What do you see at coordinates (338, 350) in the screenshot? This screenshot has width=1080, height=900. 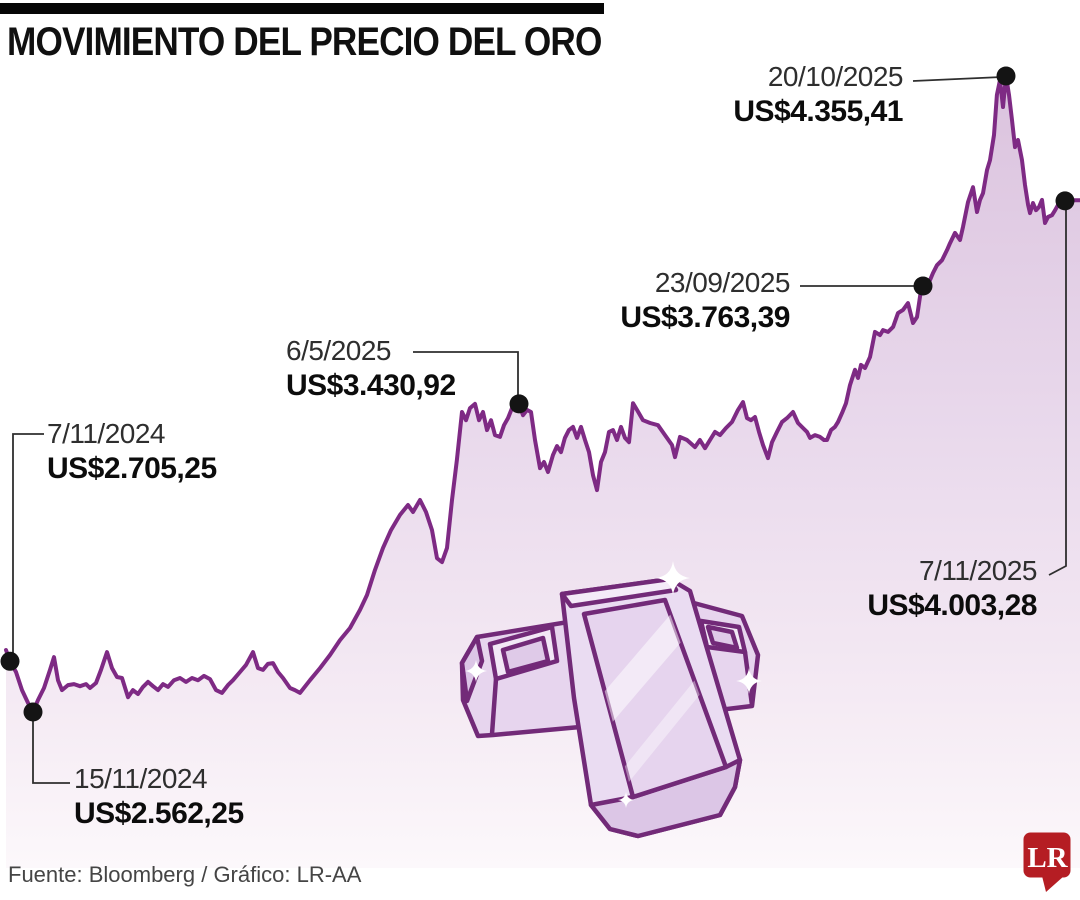 I see `annotation-date: 6/5/2025` at bounding box center [338, 350].